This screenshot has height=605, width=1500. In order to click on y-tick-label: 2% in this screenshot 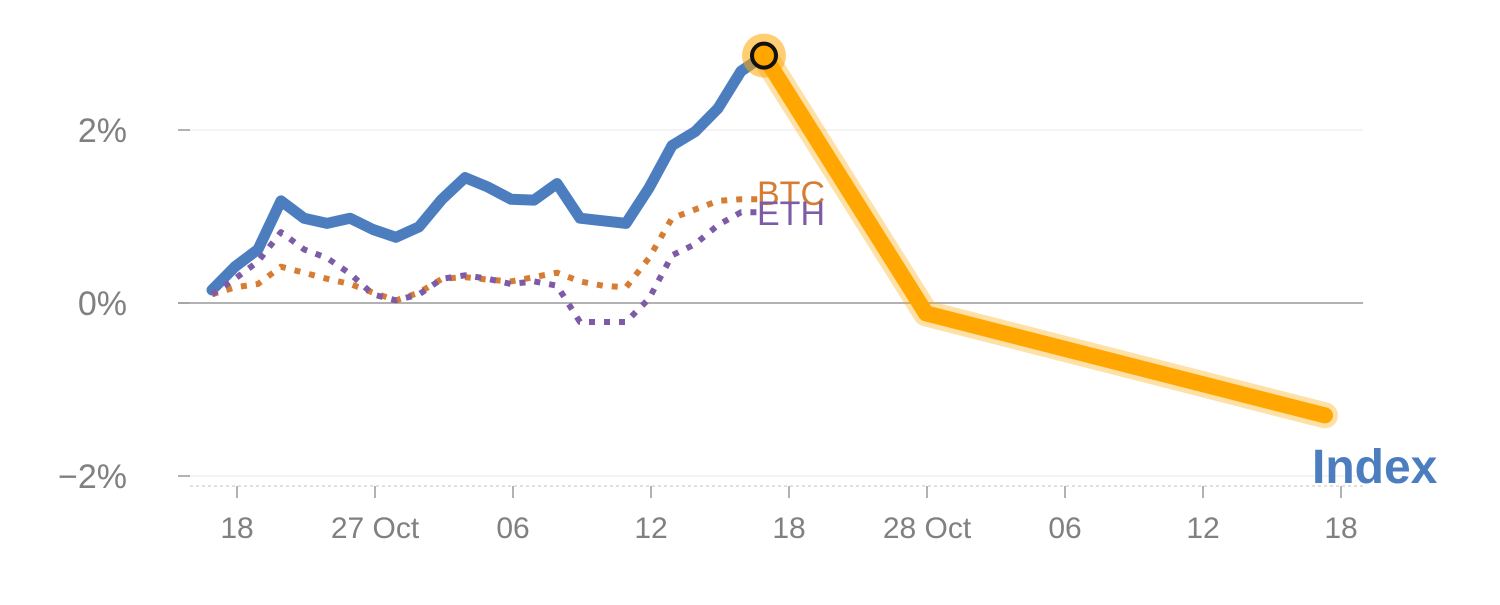, I will do `click(102, 131)`.